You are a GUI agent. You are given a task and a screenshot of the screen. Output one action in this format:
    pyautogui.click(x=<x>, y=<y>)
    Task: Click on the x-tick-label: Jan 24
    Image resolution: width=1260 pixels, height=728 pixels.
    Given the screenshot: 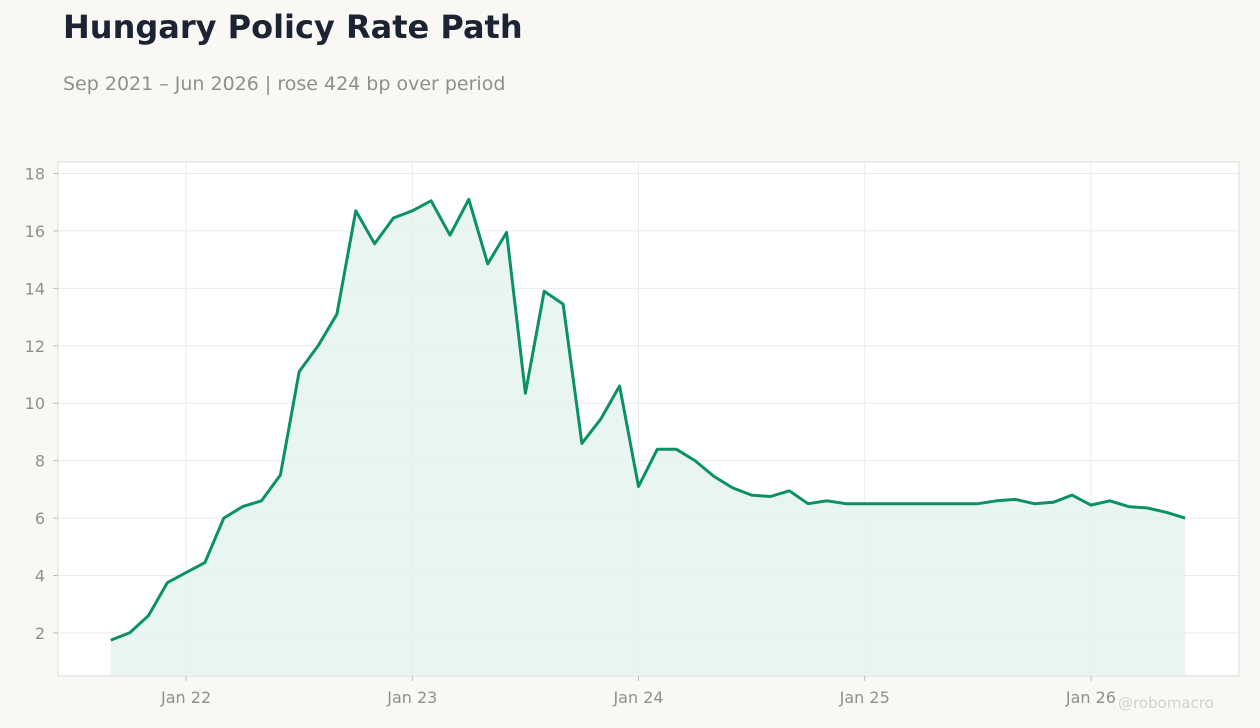 What is the action you would take?
    pyautogui.click(x=637, y=697)
    